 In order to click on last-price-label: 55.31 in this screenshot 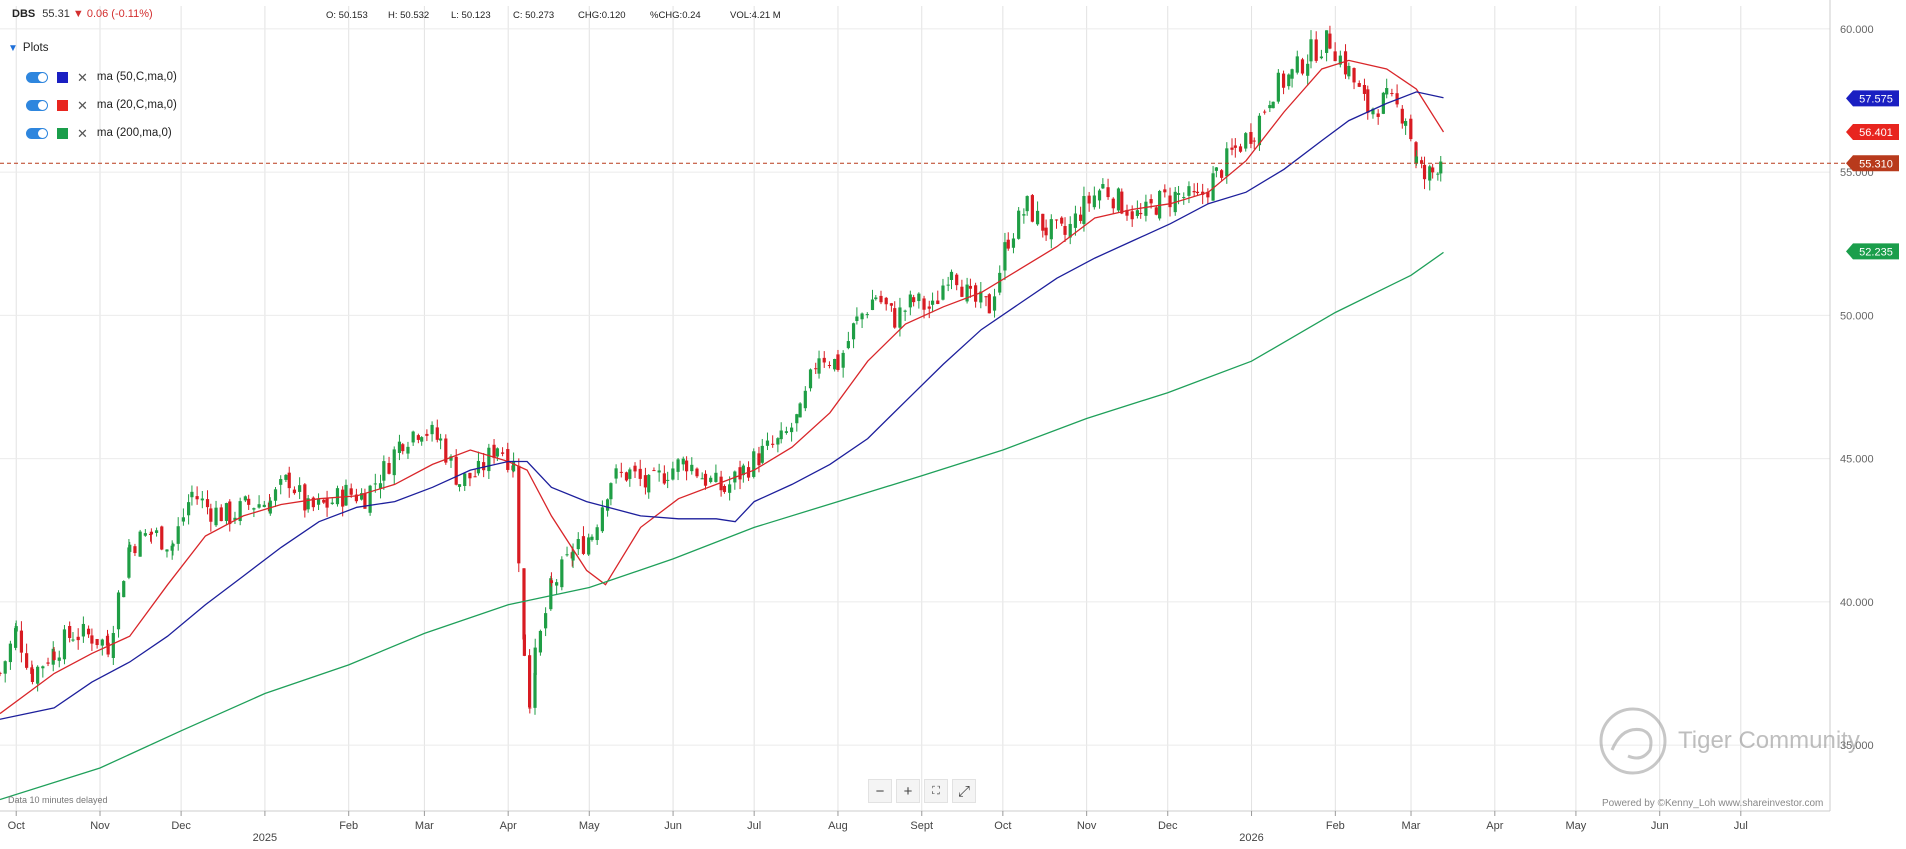, I will do `click(56, 14)`.